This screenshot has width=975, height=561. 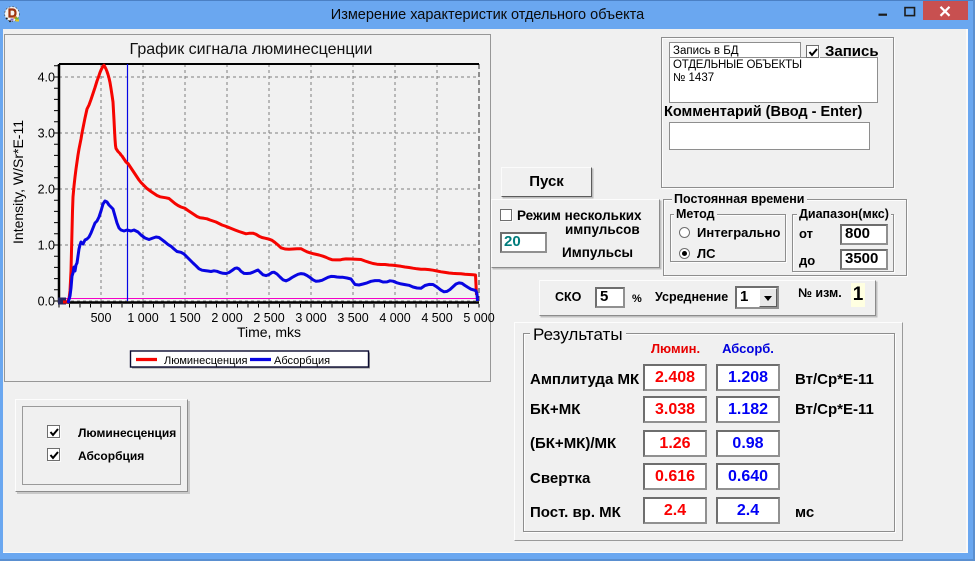 I want to click on svg-text: 2 000, so click(x=226, y=318).